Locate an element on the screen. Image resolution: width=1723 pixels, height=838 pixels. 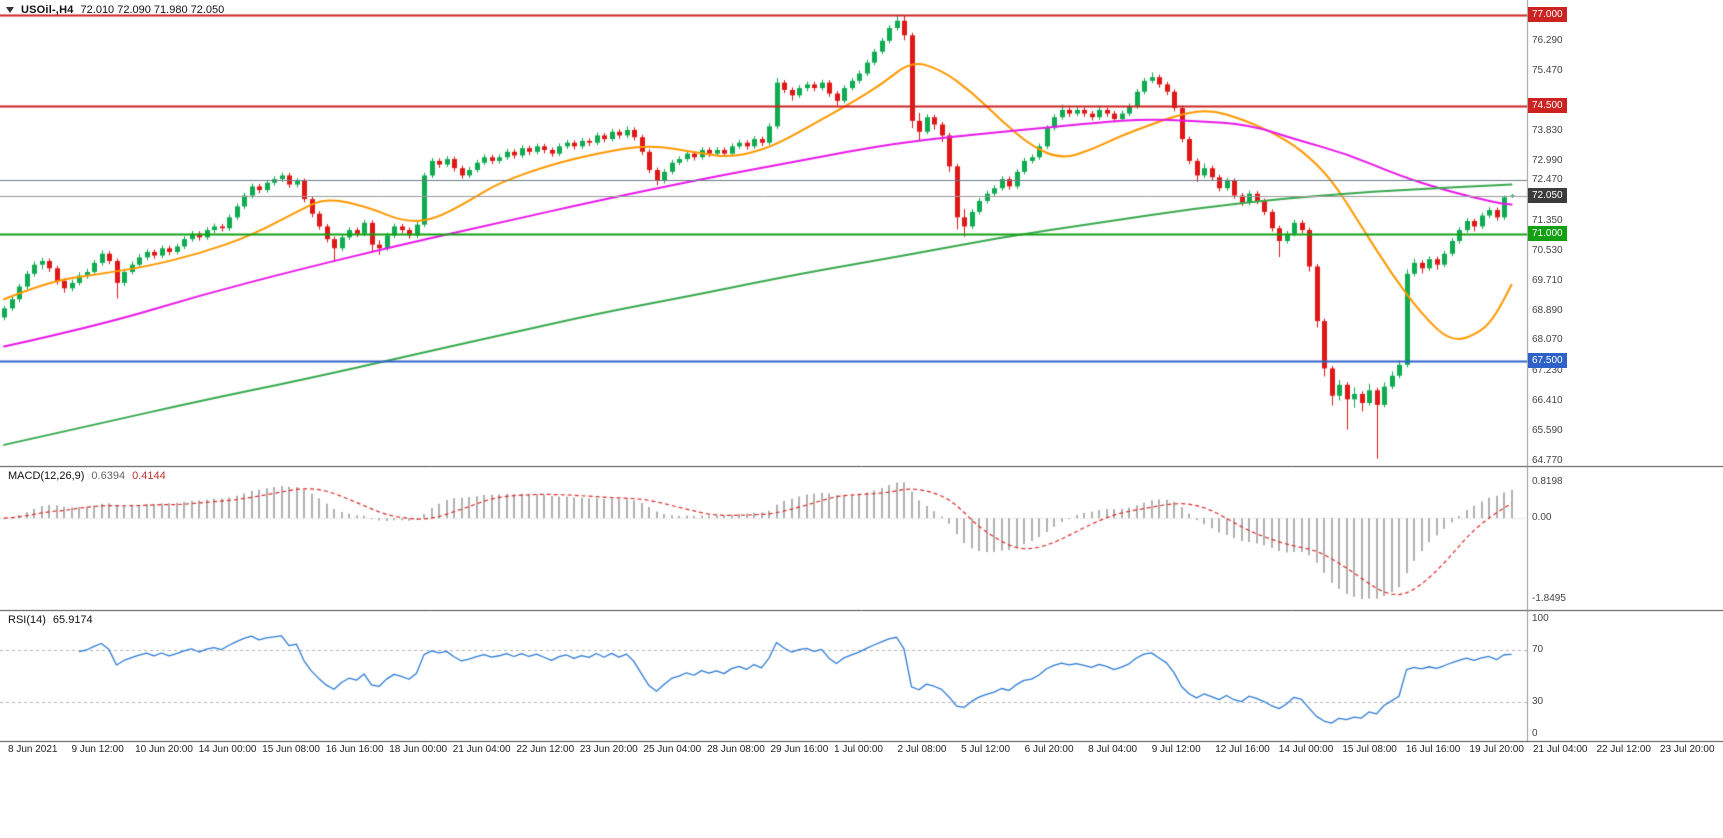
price-tick: 66.410 is located at coordinates (1547, 400).